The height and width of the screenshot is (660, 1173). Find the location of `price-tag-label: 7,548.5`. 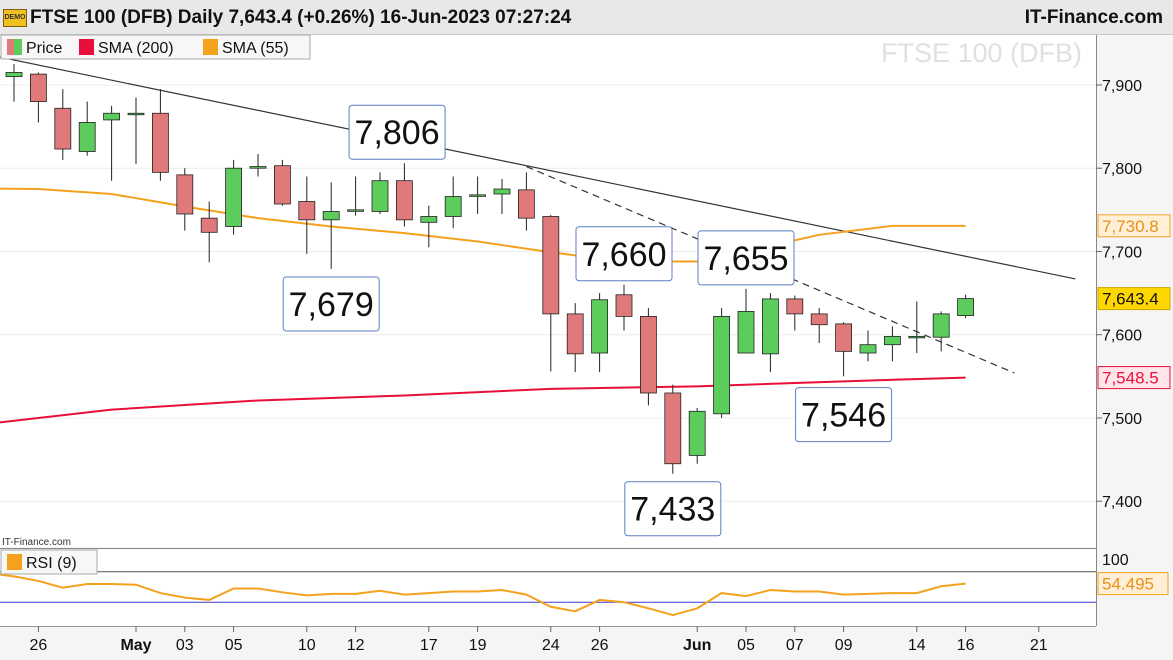

price-tag-label: 7,548.5 is located at coordinates (1130, 378).